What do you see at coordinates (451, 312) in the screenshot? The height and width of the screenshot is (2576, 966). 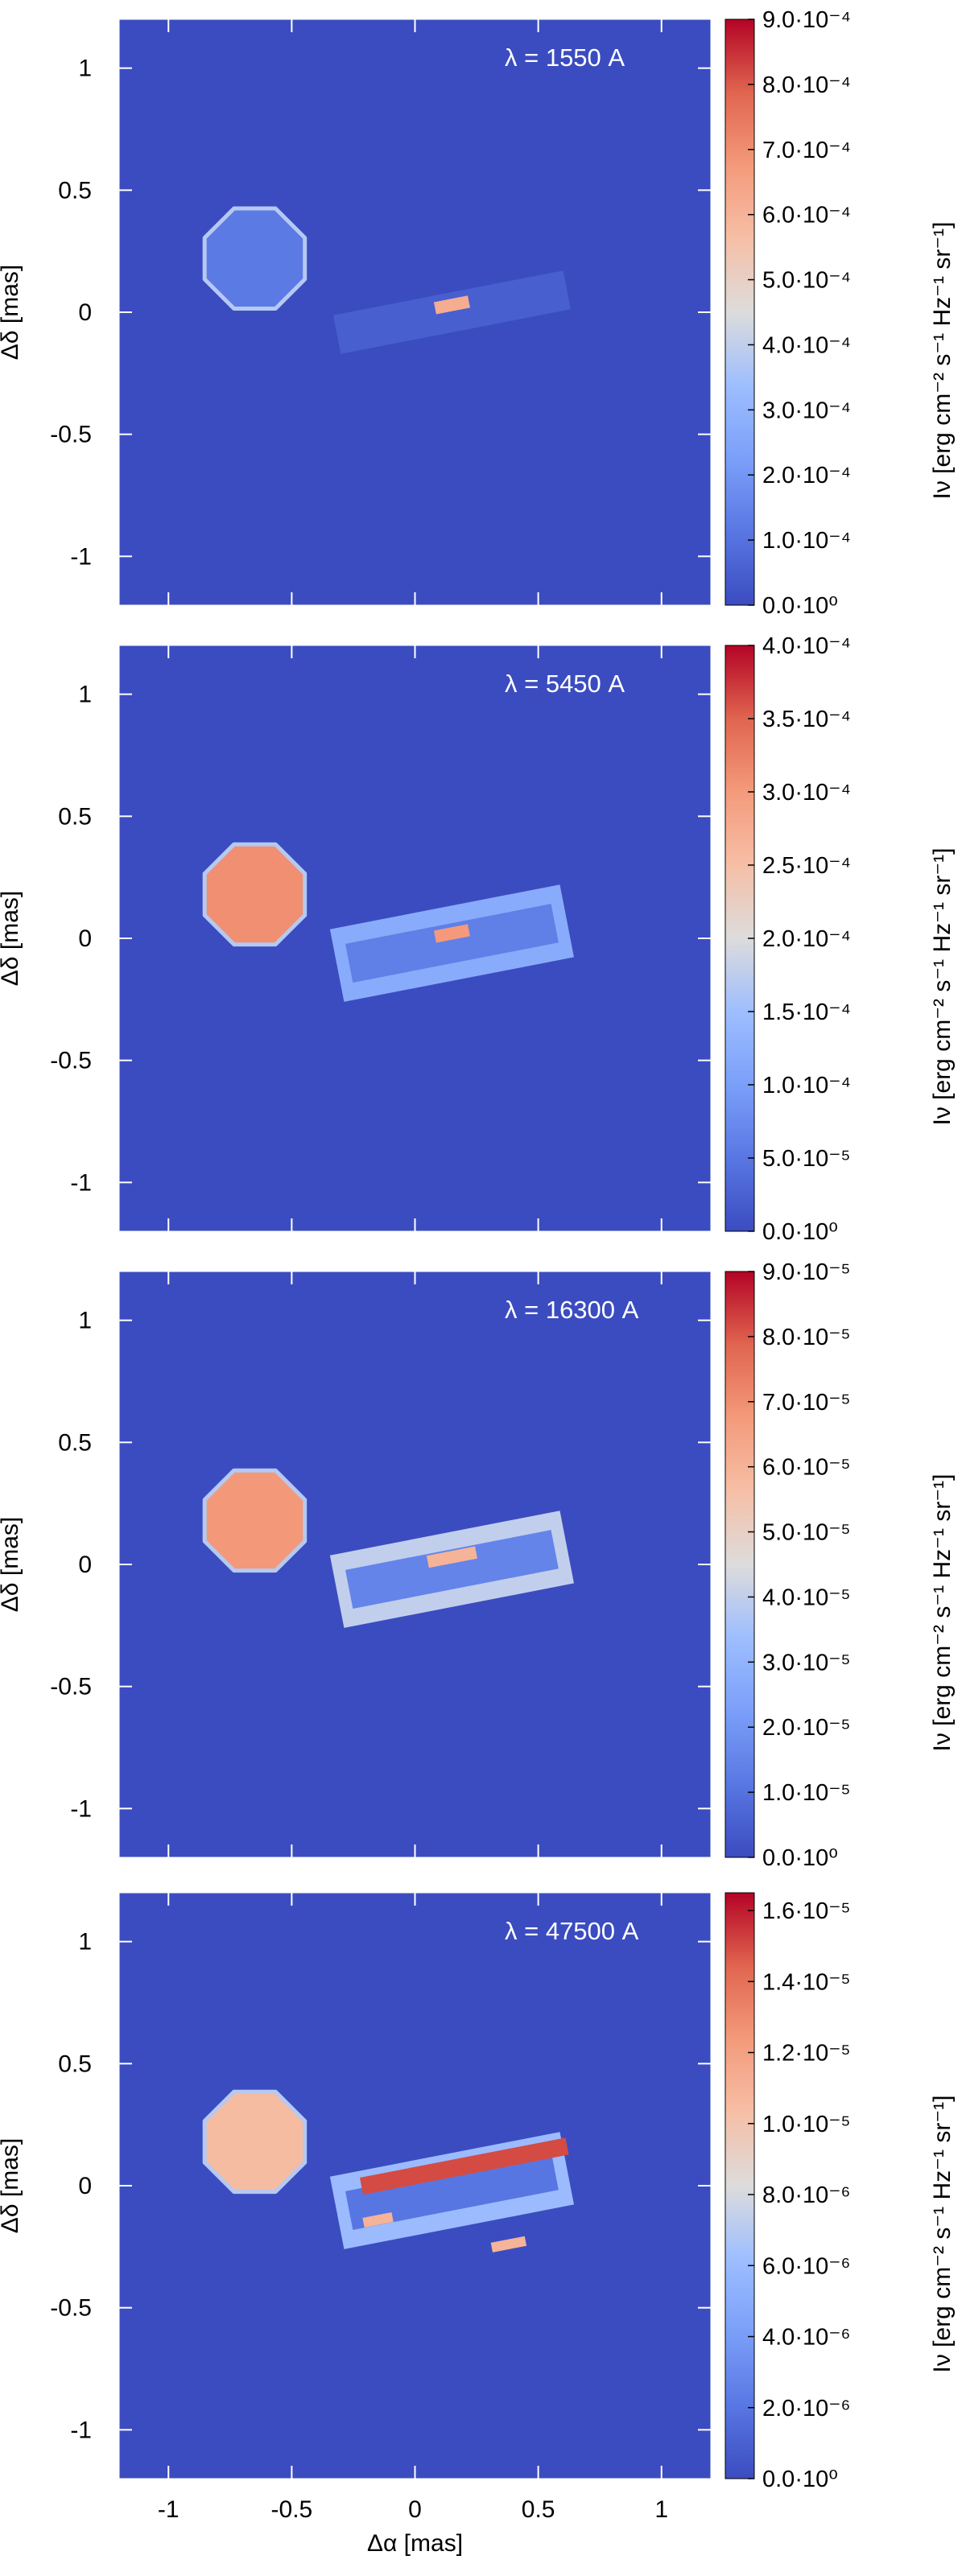 I see `heatmap-feature-disk-outer` at bounding box center [451, 312].